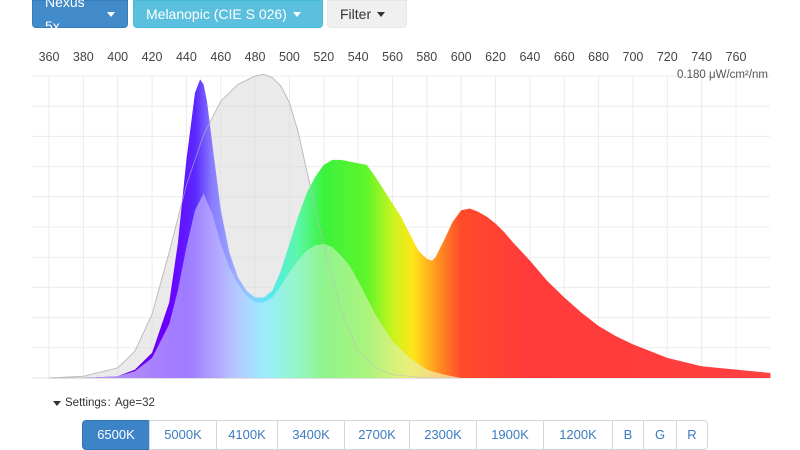  What do you see at coordinates (358, 57) in the screenshot?
I see `x-tick-label: 540` at bounding box center [358, 57].